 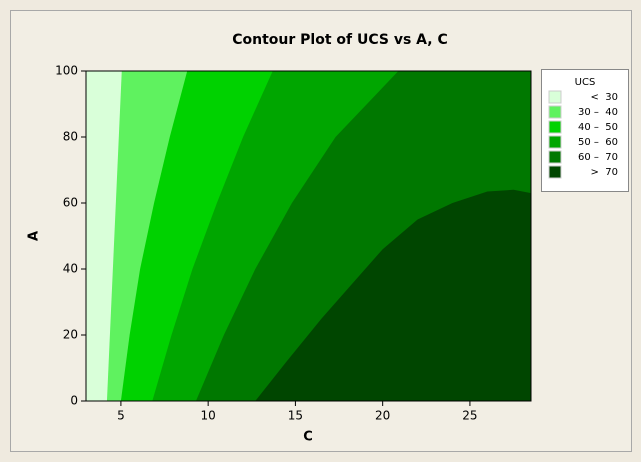 I want to click on x-tick-label: 20, so click(x=382, y=416).